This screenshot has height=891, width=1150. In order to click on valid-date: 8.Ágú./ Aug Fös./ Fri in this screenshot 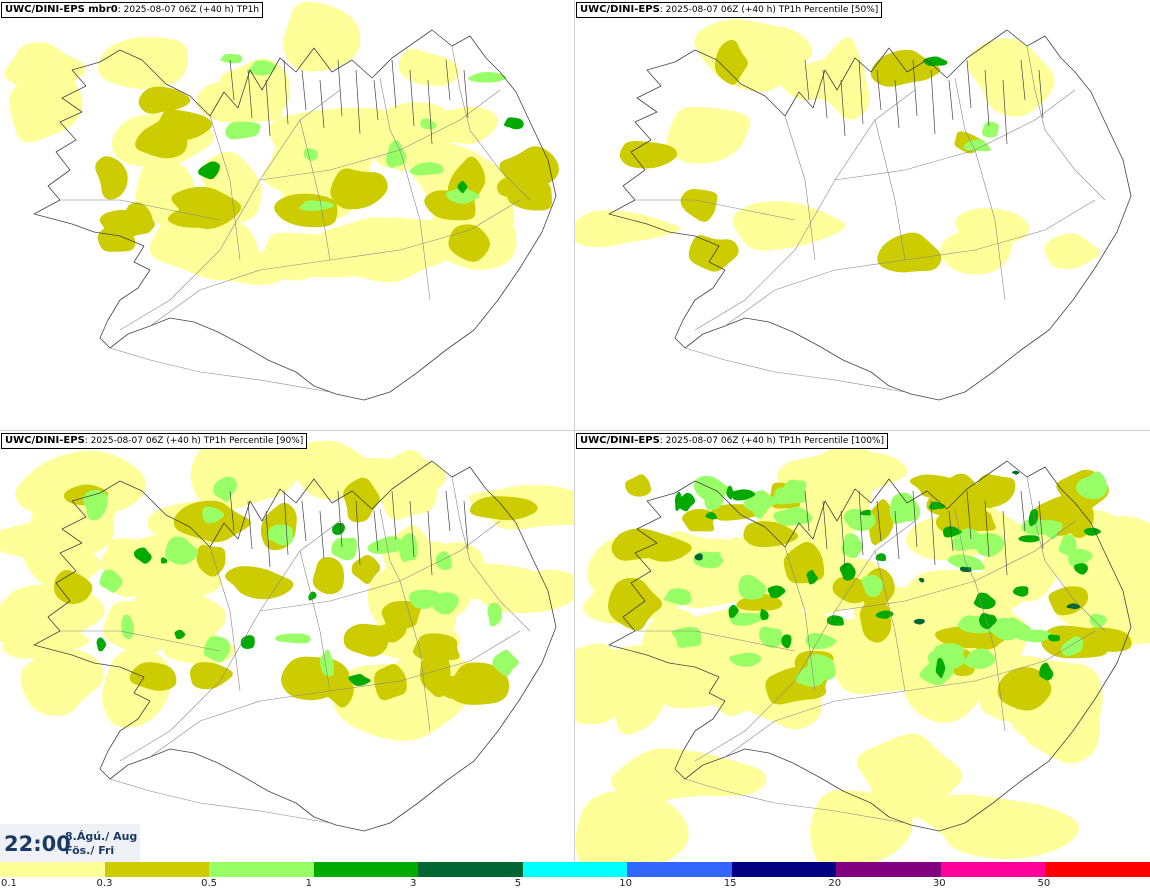, I will do `click(101, 844)`.